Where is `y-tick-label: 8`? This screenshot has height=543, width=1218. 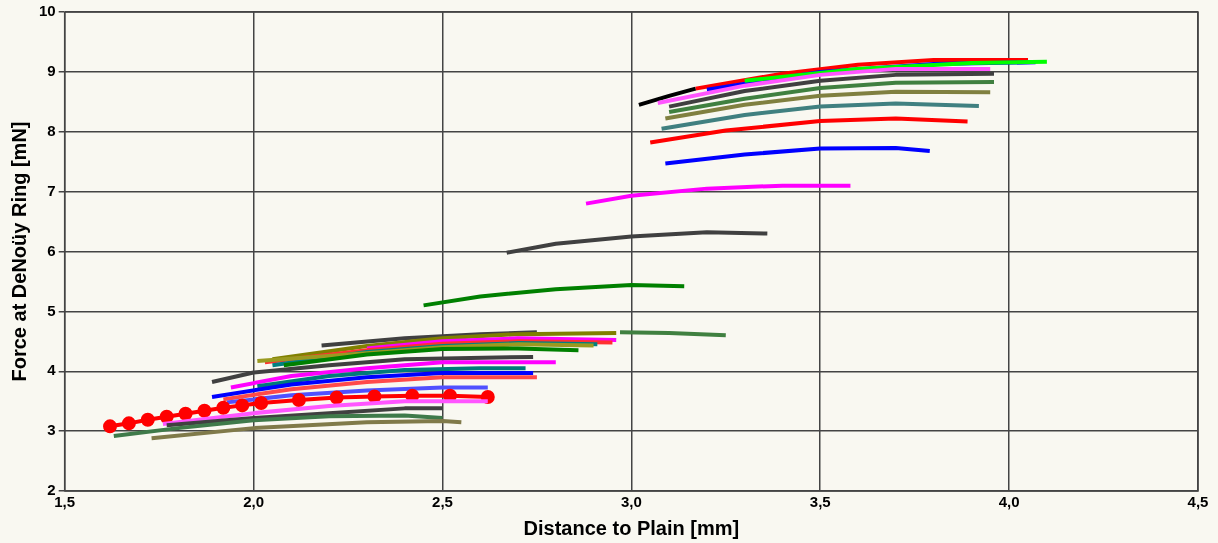
y-tick-label: 8 is located at coordinates (51, 130).